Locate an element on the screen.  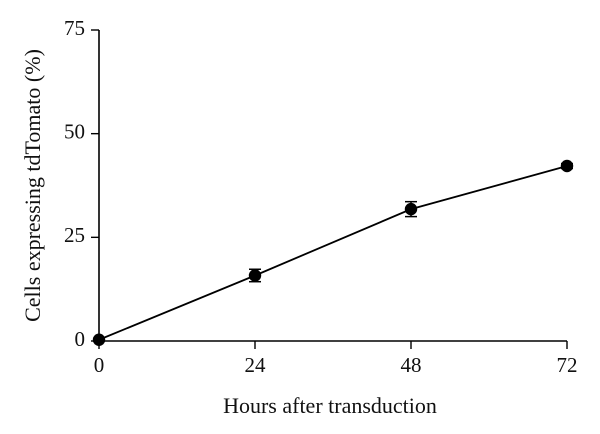
y-tick-label-75: 75 is located at coordinates (74, 28).